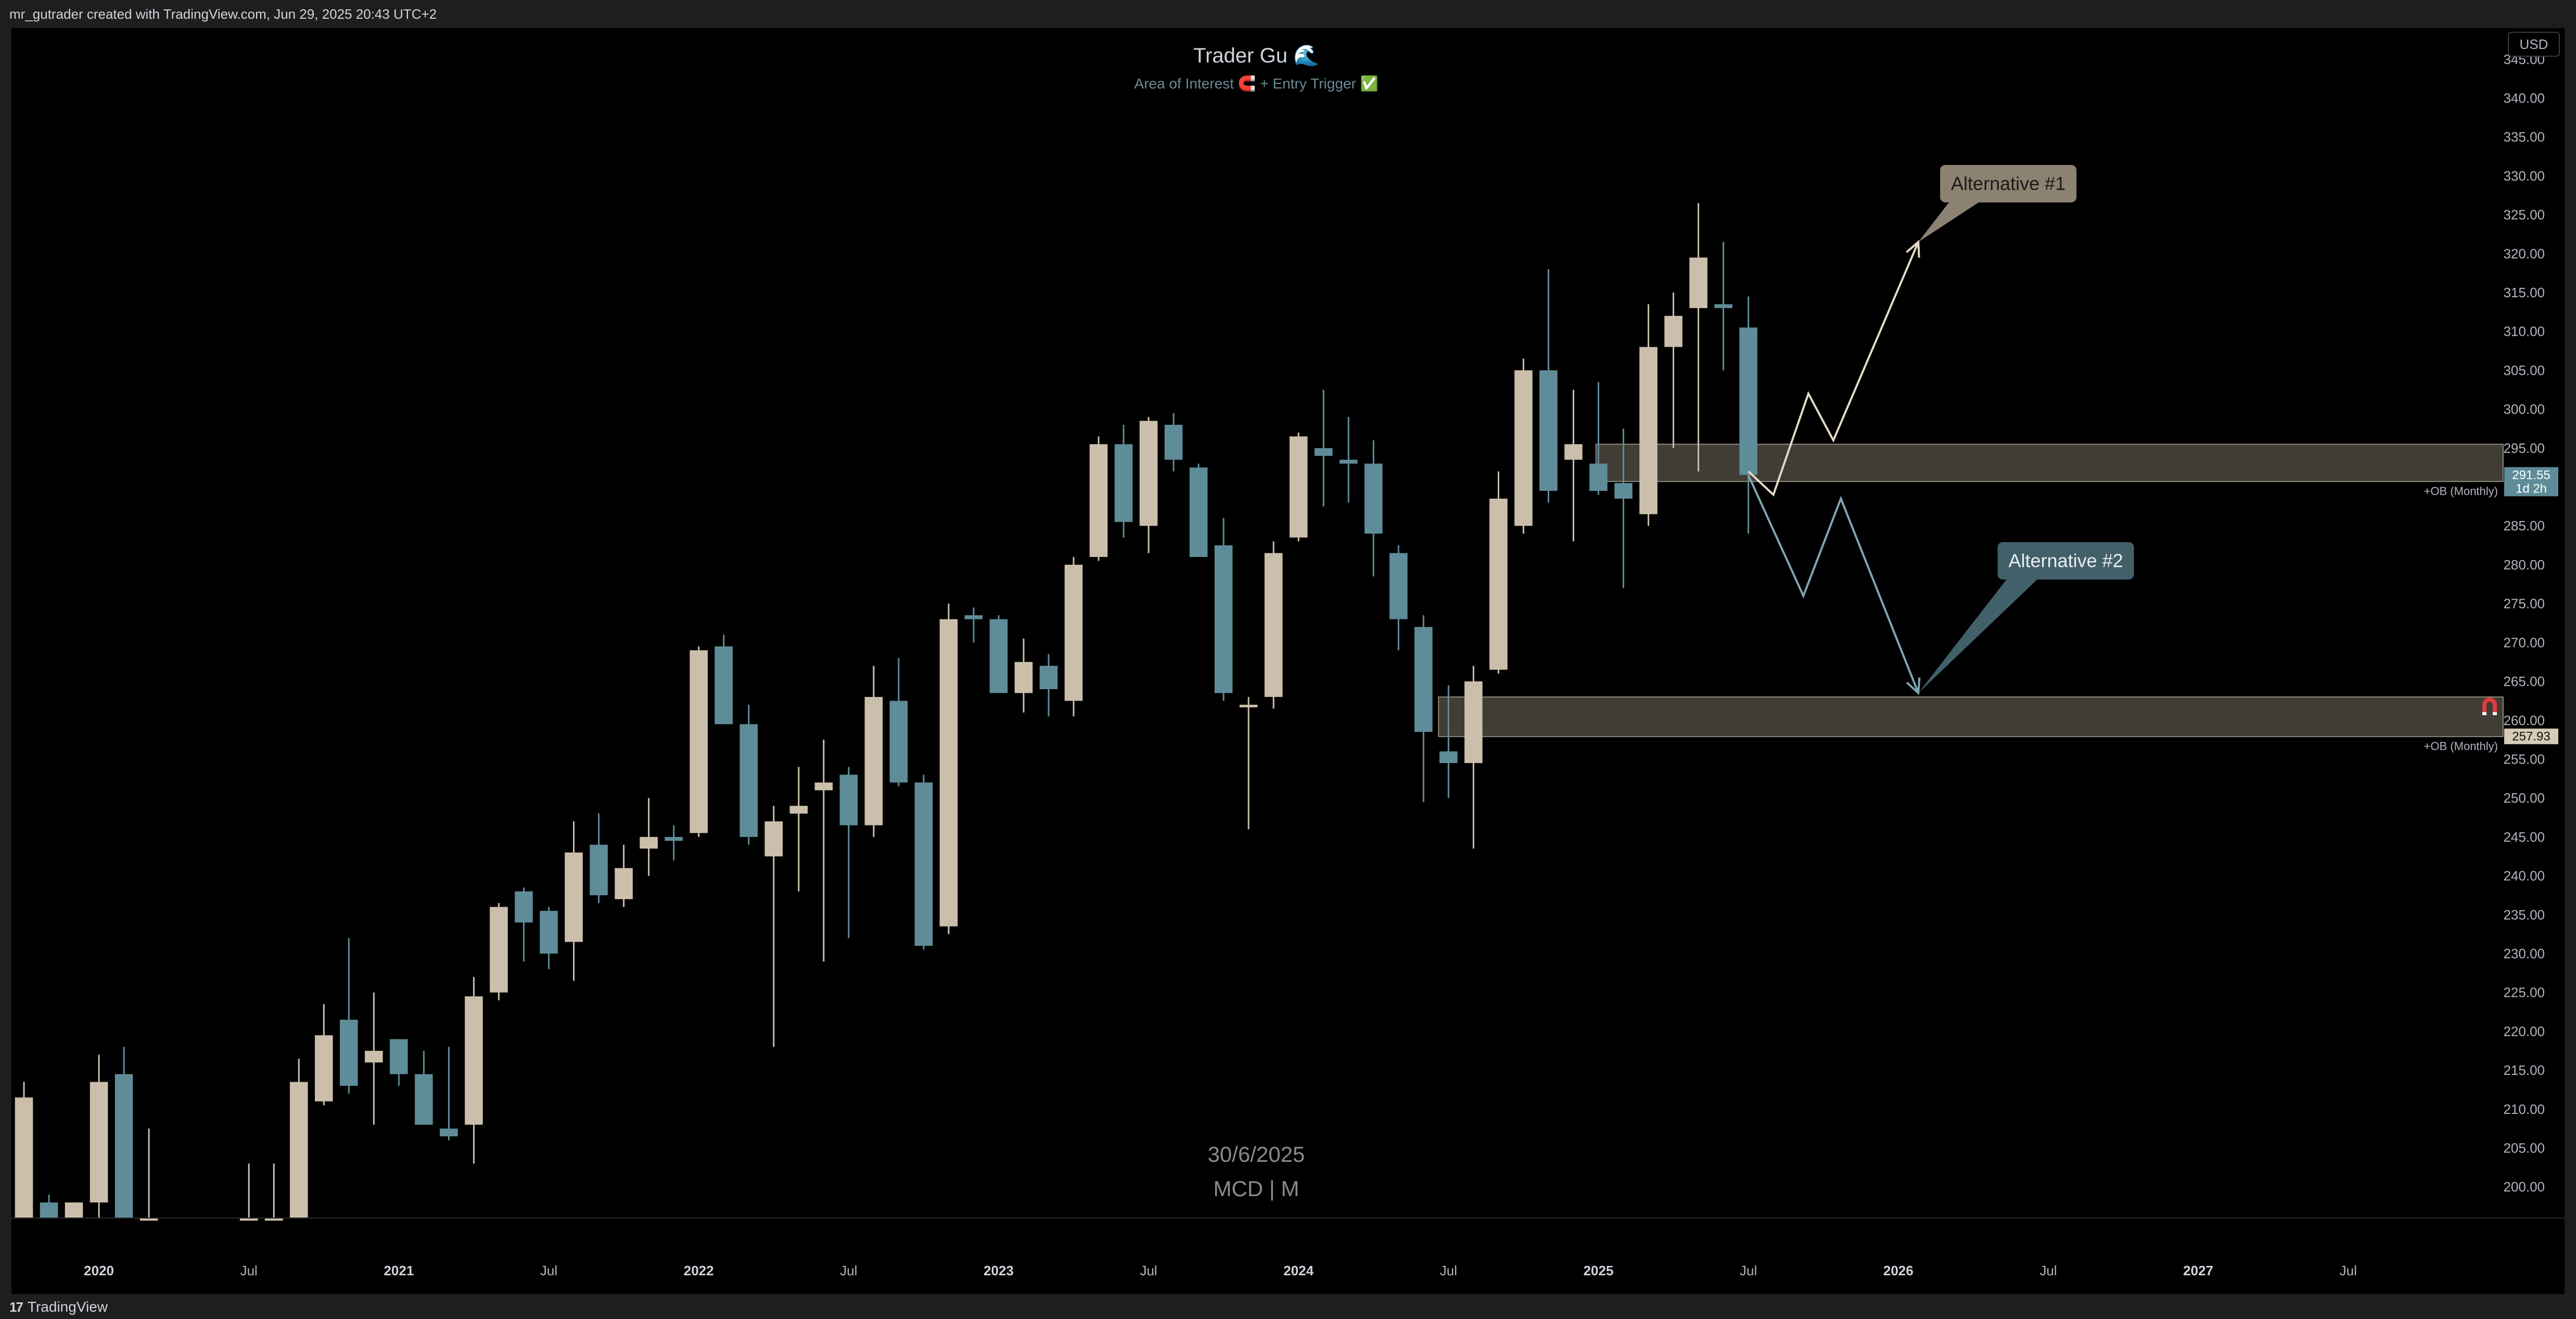 This screenshot has height=1319, width=2576. I want to click on symbol-watermark: MCD | M, so click(1256, 1188).